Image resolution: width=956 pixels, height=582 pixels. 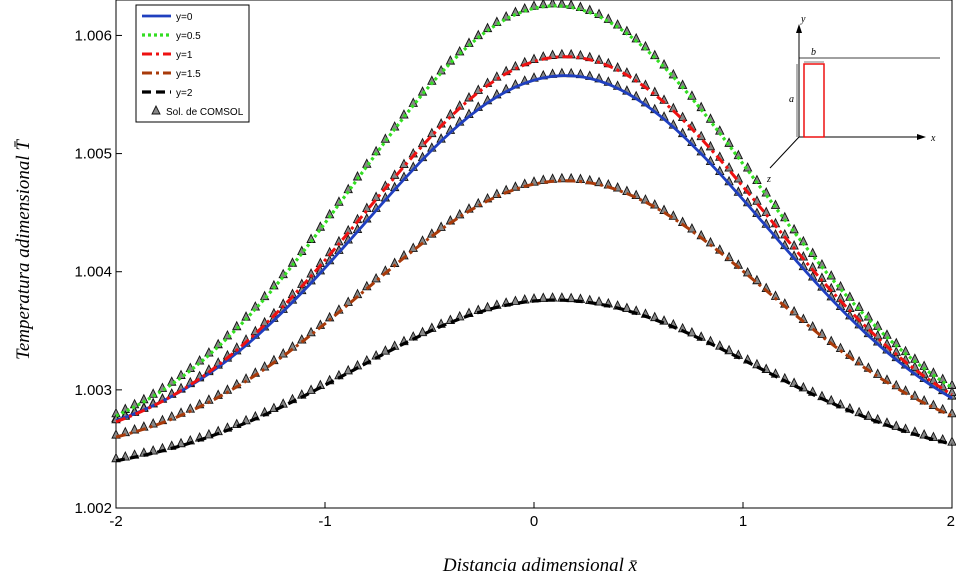 I want to click on y-tick-label: 1.005, so click(x=93, y=154).